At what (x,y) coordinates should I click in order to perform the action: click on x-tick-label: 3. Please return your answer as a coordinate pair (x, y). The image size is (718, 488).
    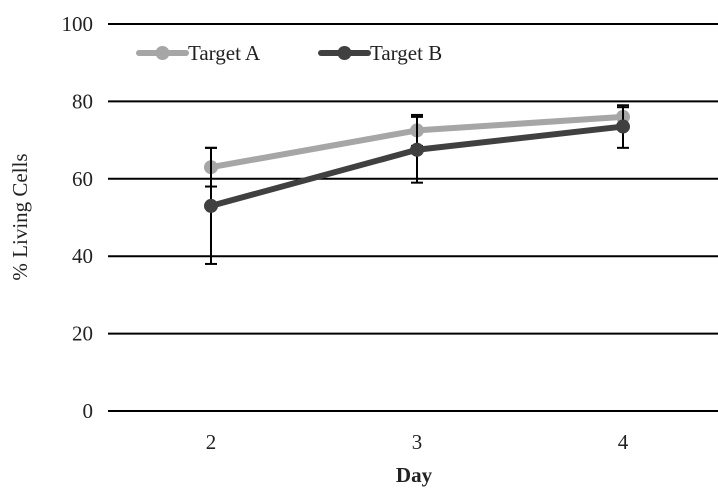
    Looking at the image, I should click on (417, 442).